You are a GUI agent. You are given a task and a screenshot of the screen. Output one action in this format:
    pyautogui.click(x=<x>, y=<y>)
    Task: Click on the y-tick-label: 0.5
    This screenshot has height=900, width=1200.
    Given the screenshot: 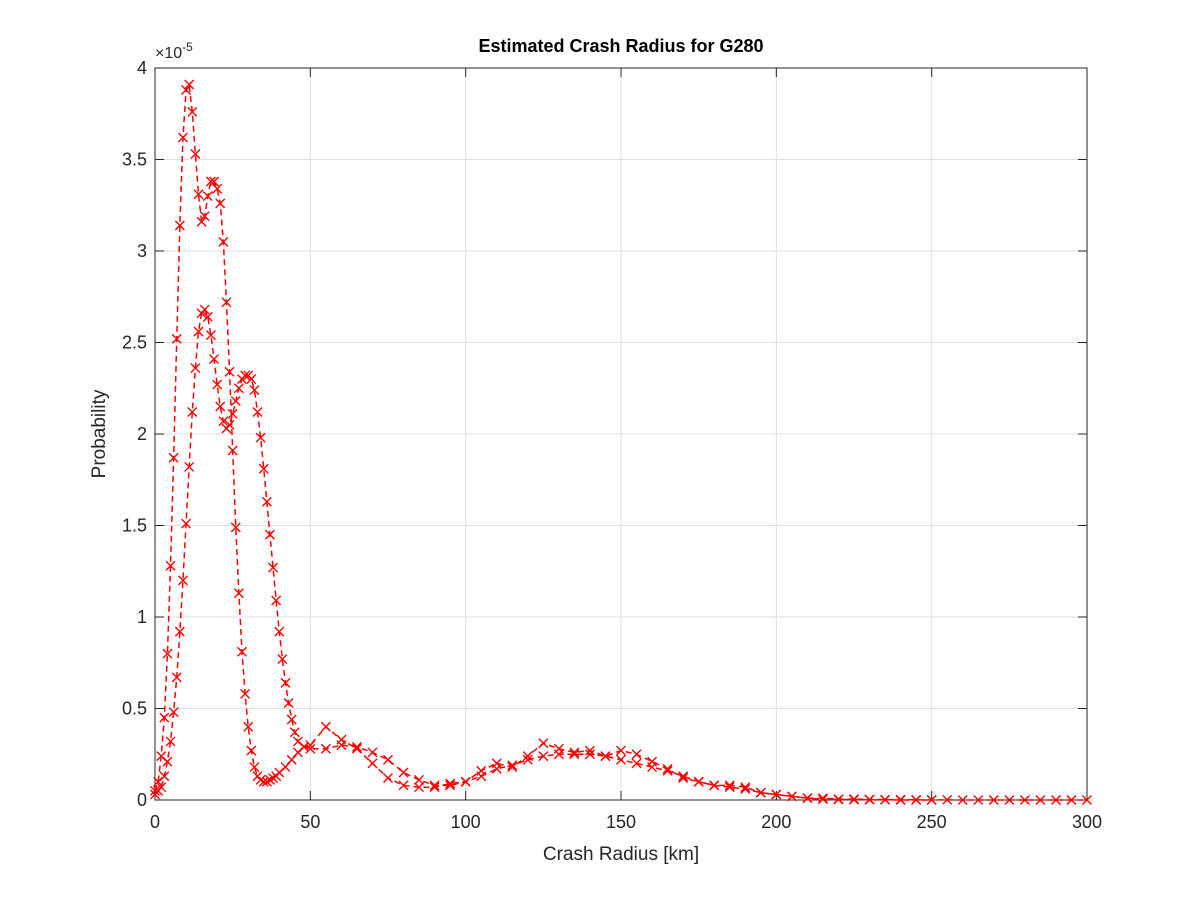 What is the action you would take?
    pyautogui.click(x=134, y=709)
    